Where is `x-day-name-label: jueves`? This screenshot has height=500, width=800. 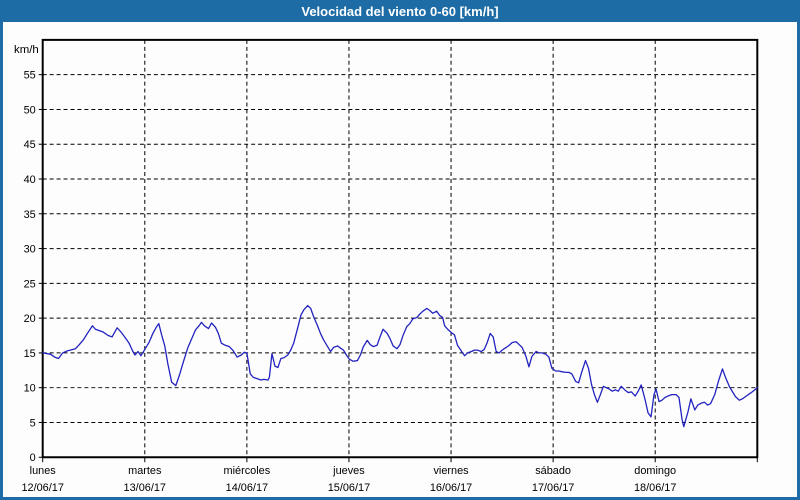 x-day-name-label: jueves is located at coordinates (348, 471).